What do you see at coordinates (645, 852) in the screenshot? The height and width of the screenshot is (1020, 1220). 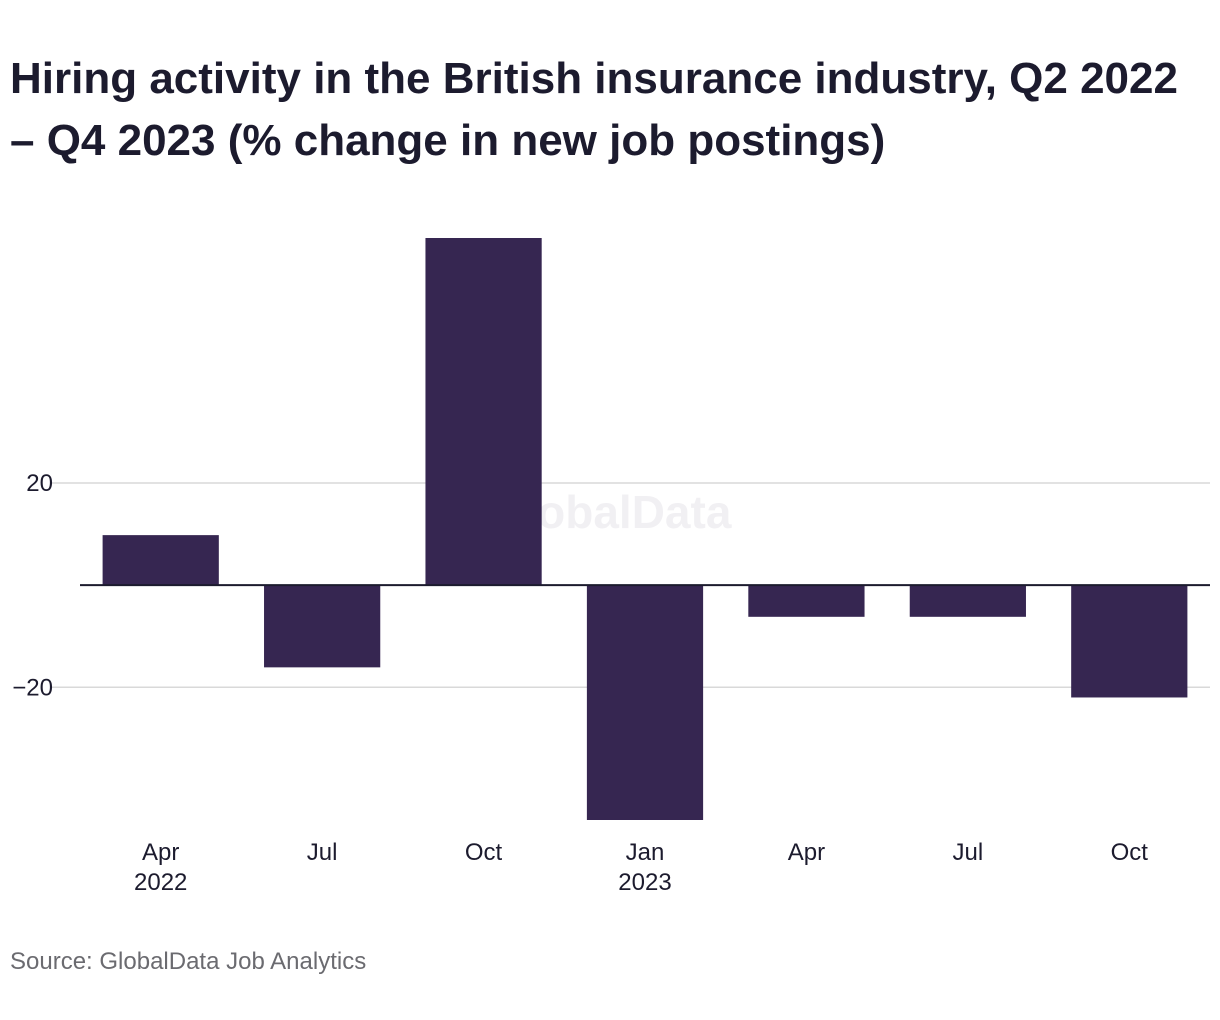 I see `x-tick-label: Jan` at bounding box center [645, 852].